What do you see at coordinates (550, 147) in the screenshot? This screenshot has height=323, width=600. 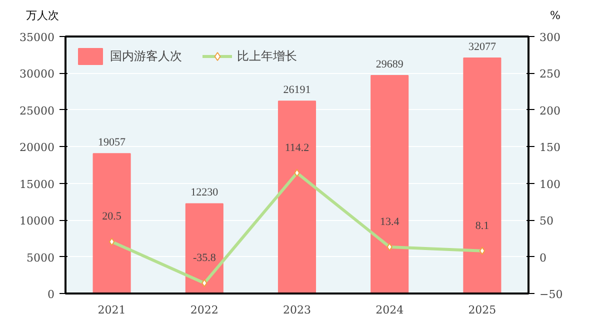 I see `y2-tick-label: 150` at bounding box center [550, 147].